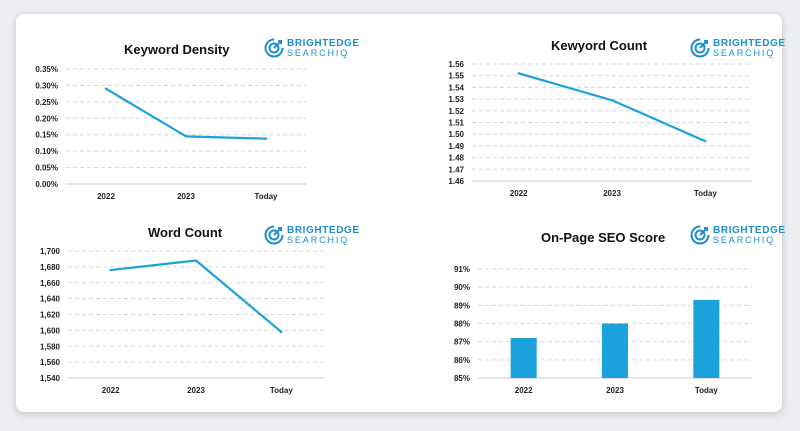 The height and width of the screenshot is (431, 800). What do you see at coordinates (456, 76) in the screenshot?
I see `y-tick-label: 1.55` at bounding box center [456, 76].